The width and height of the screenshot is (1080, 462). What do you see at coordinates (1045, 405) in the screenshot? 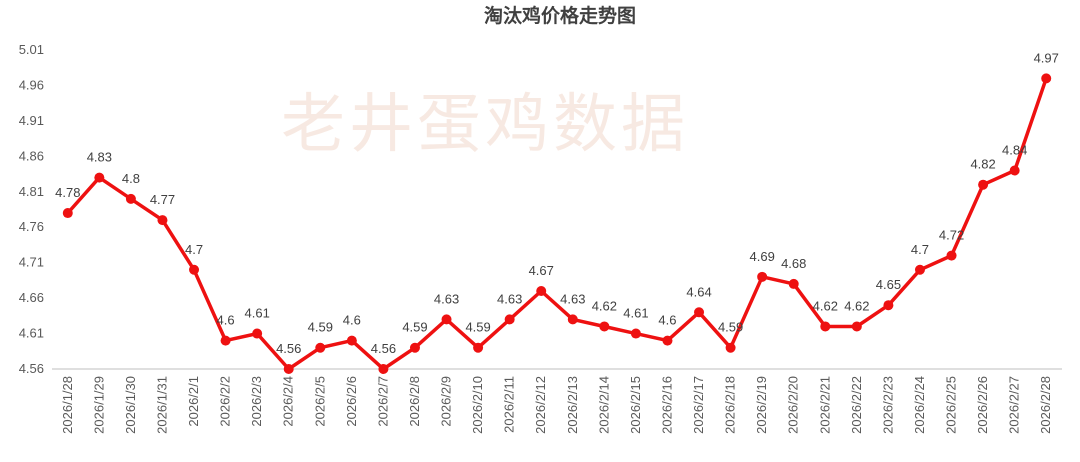
I see `x-tick-label: 2026/2/28` at bounding box center [1045, 405].